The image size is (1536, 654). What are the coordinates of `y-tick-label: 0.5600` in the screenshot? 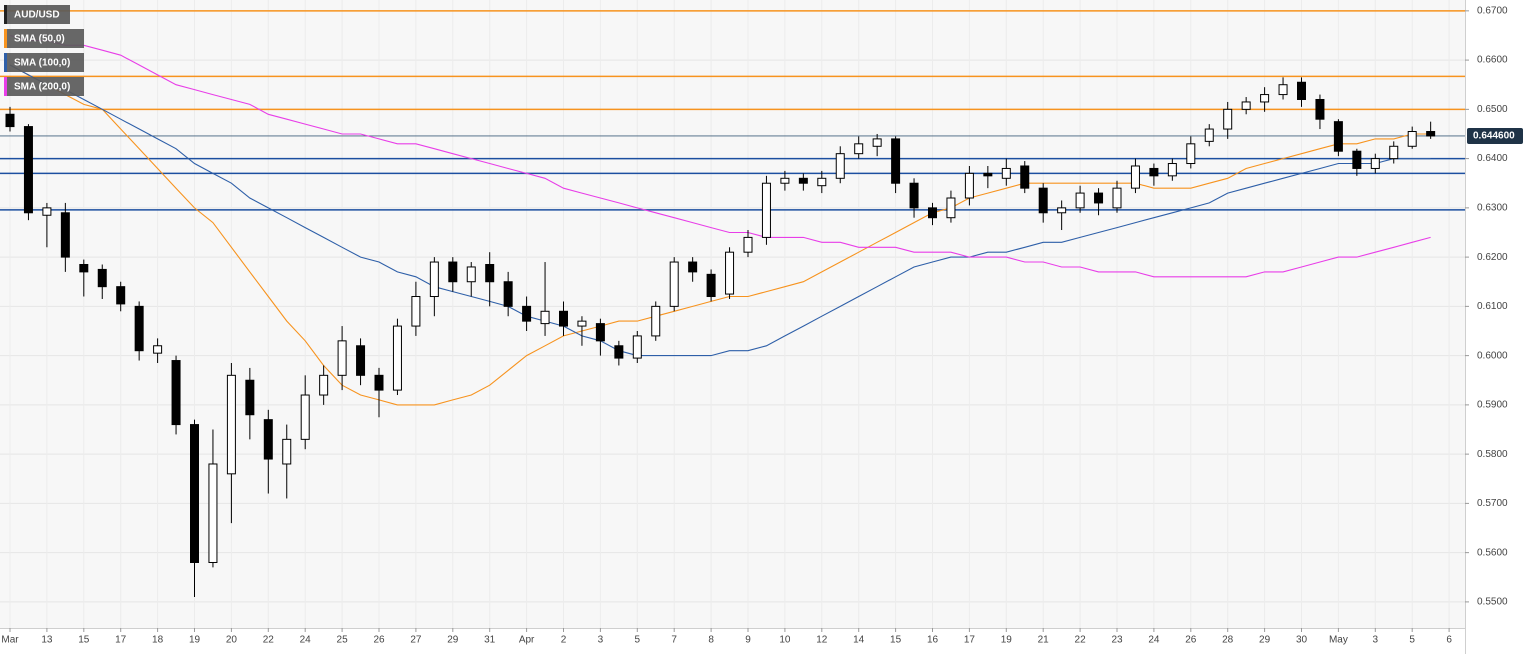 It's located at (1492, 552).